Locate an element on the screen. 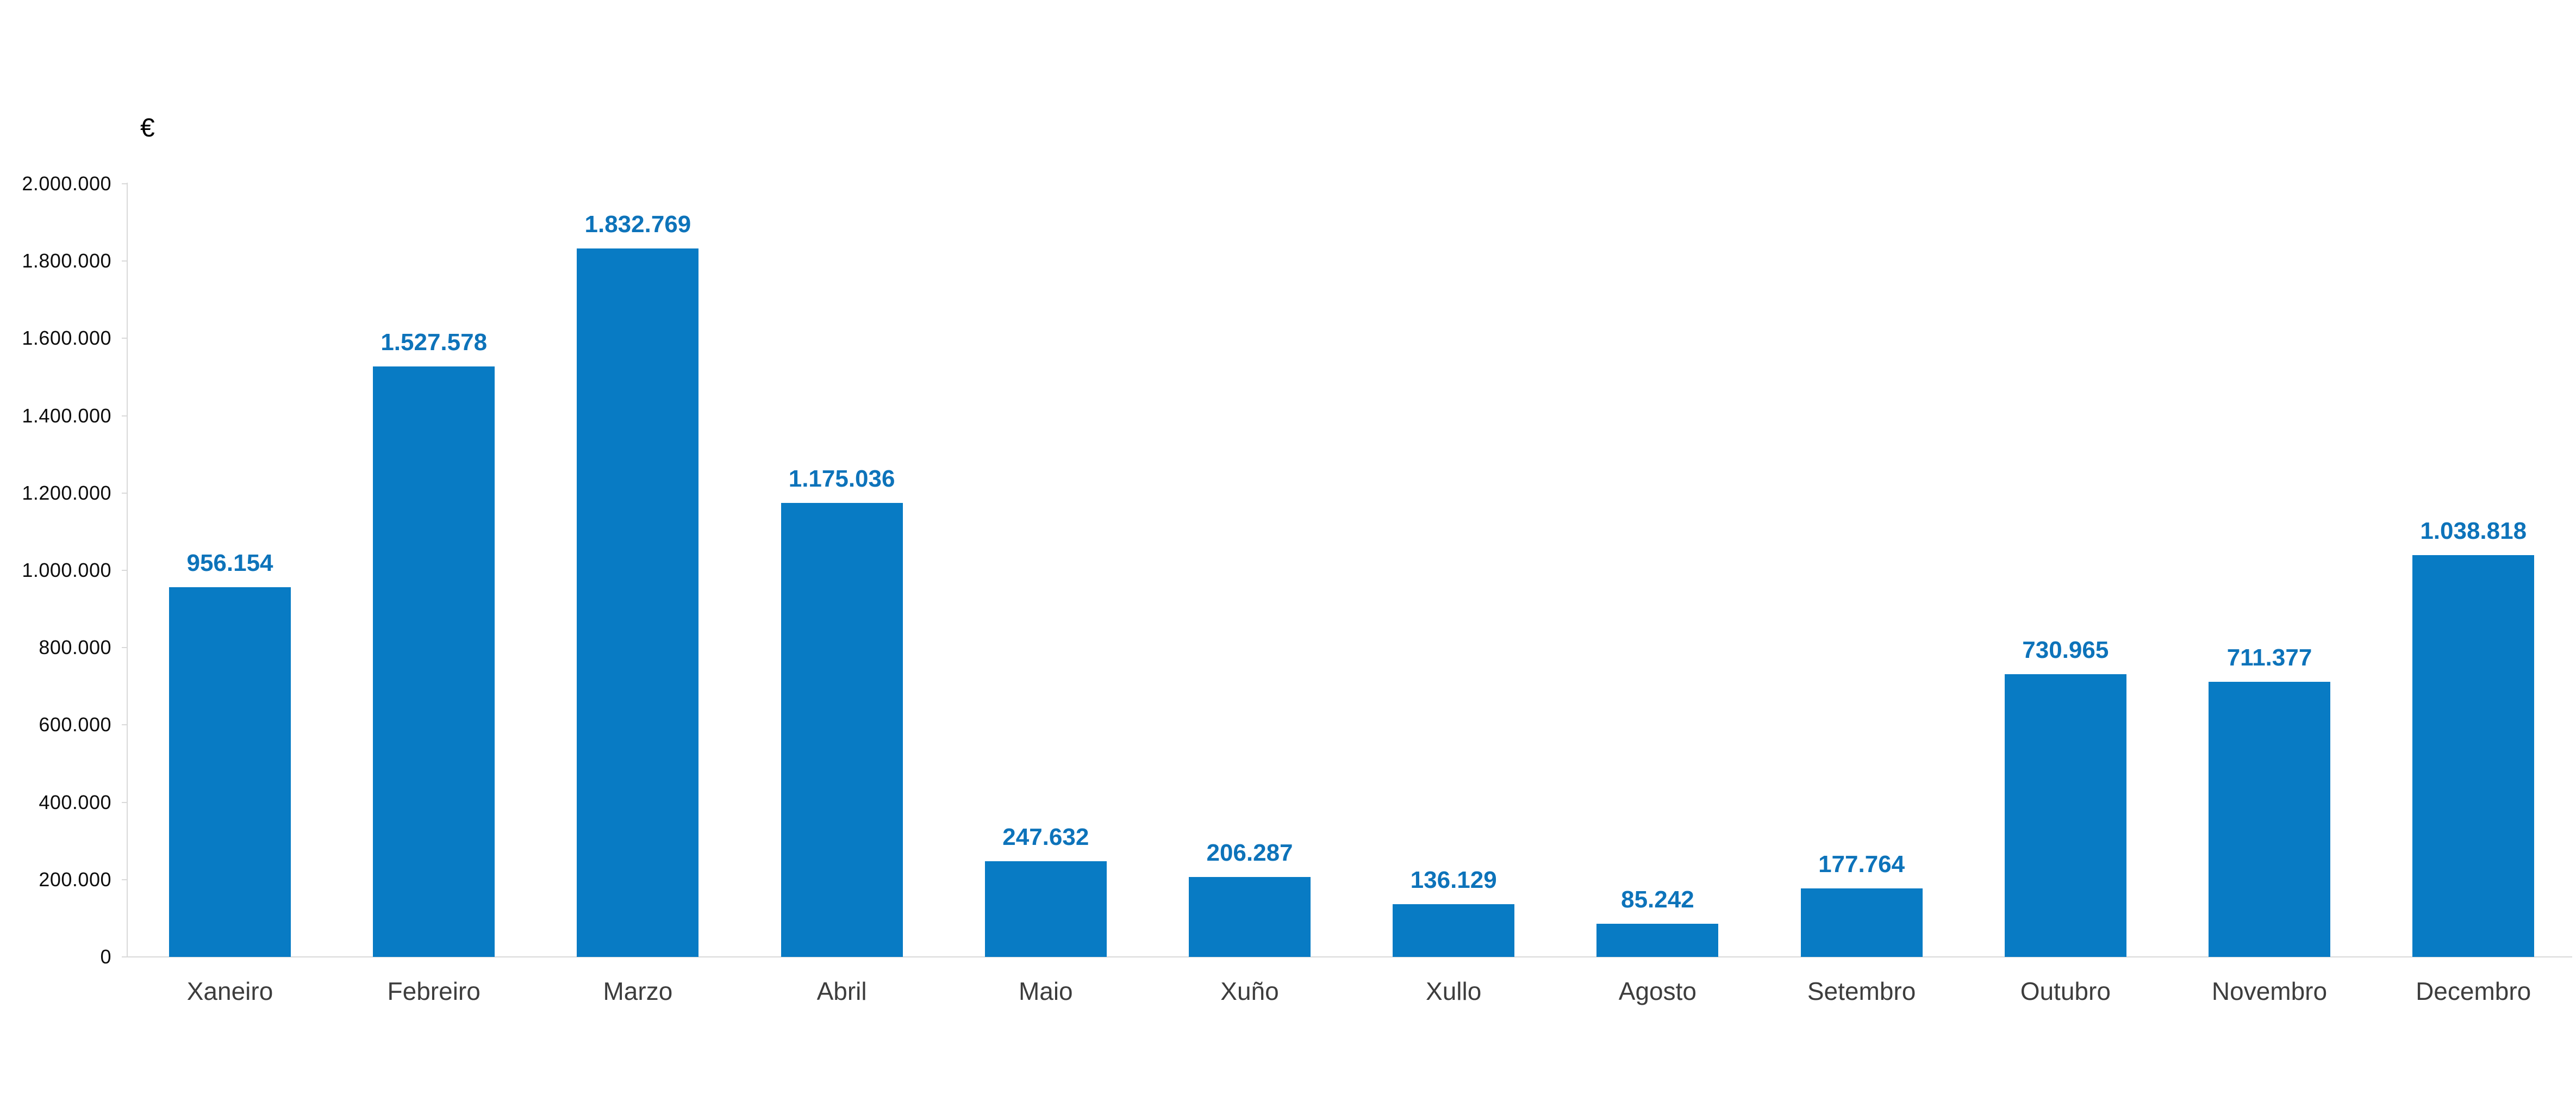  x-axis-category-label: Febreiro is located at coordinates (434, 991).